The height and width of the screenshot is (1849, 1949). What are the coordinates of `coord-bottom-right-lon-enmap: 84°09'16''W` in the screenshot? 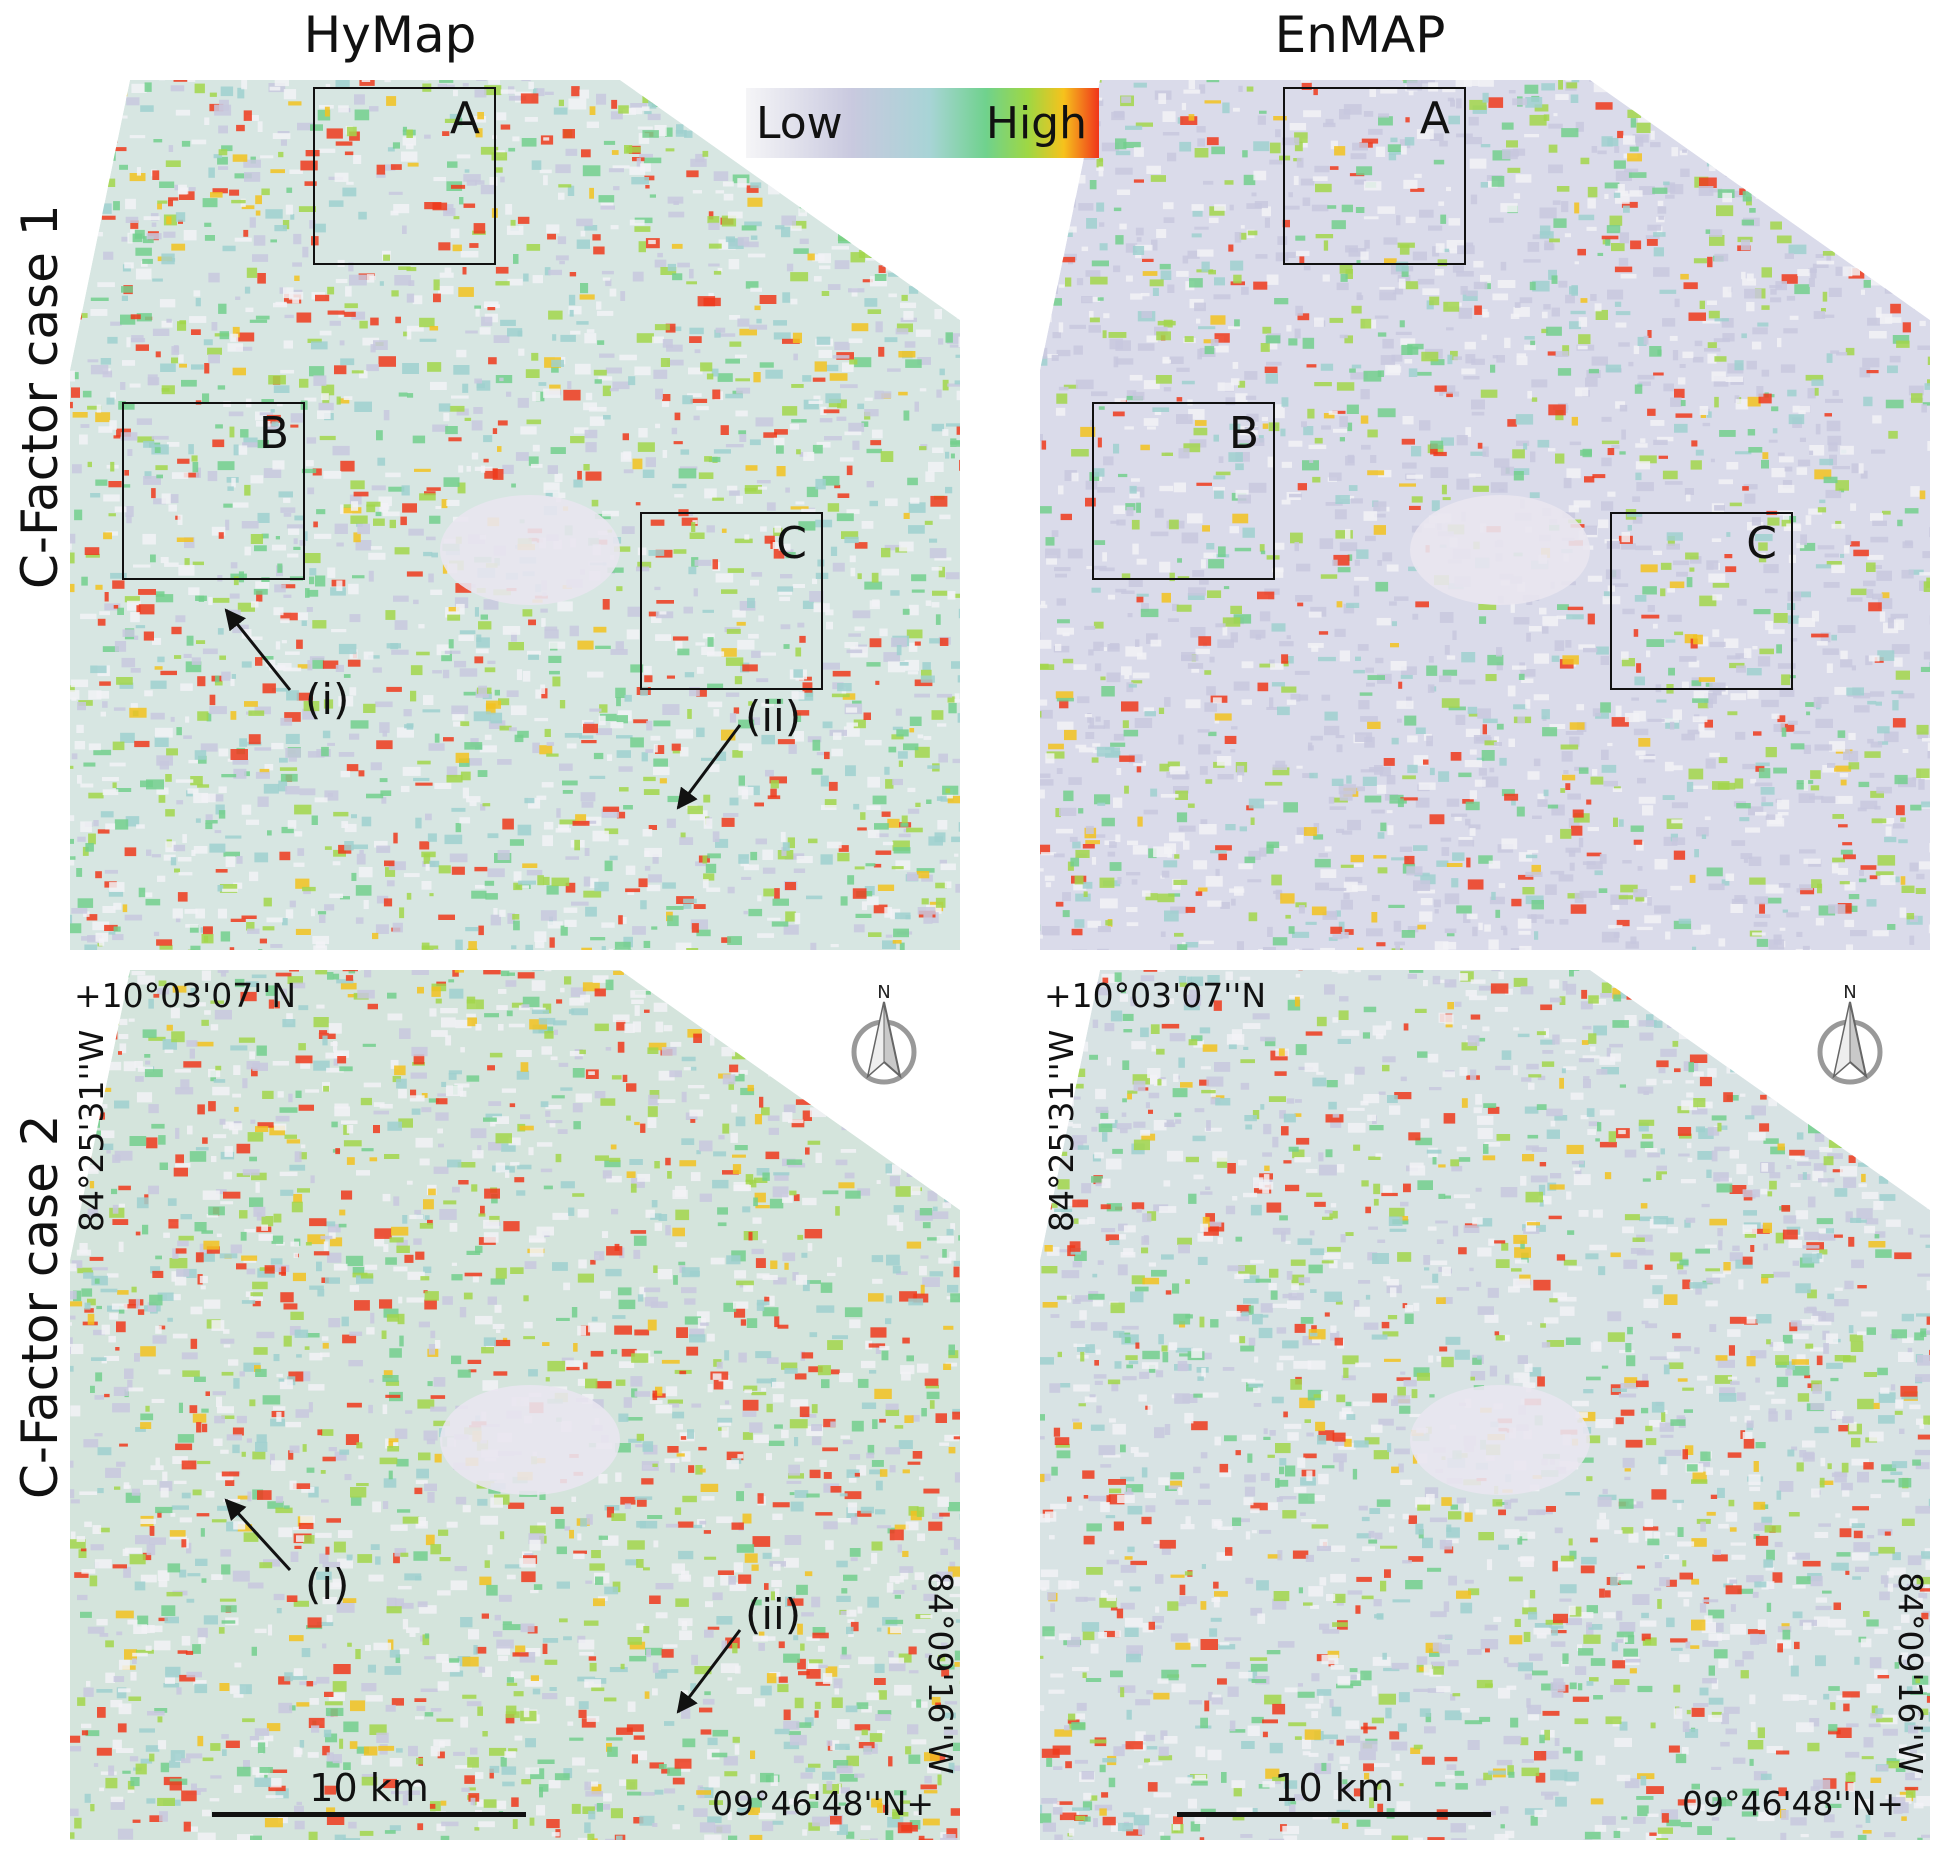 It's located at (1910, 1673).